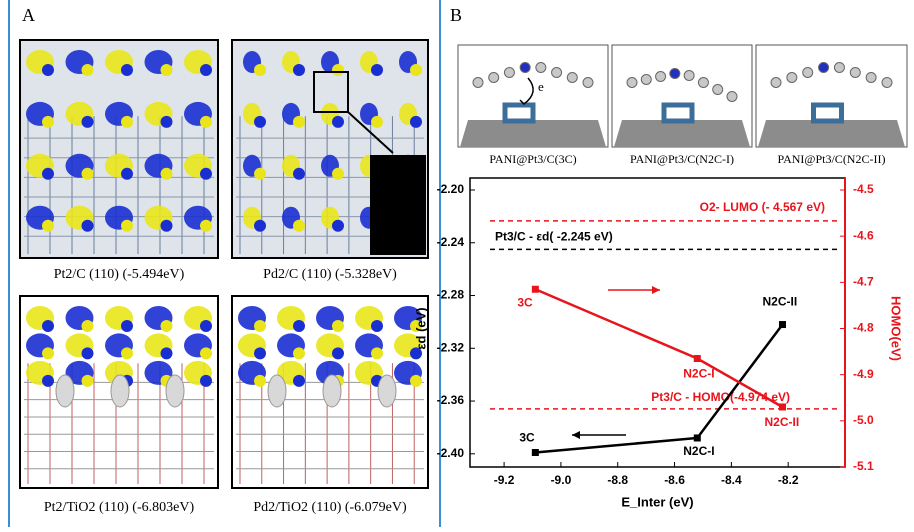 The image size is (914, 532). I want to click on y2-axis-label: HOMO(eV), so click(896, 328).